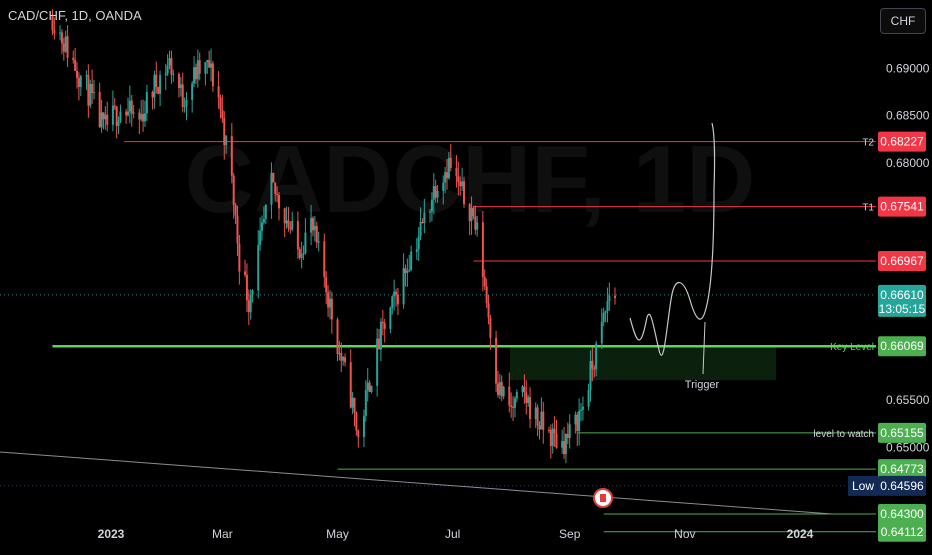  Describe the element at coordinates (416, 483) in the screenshot. I see `trend-line` at that location.